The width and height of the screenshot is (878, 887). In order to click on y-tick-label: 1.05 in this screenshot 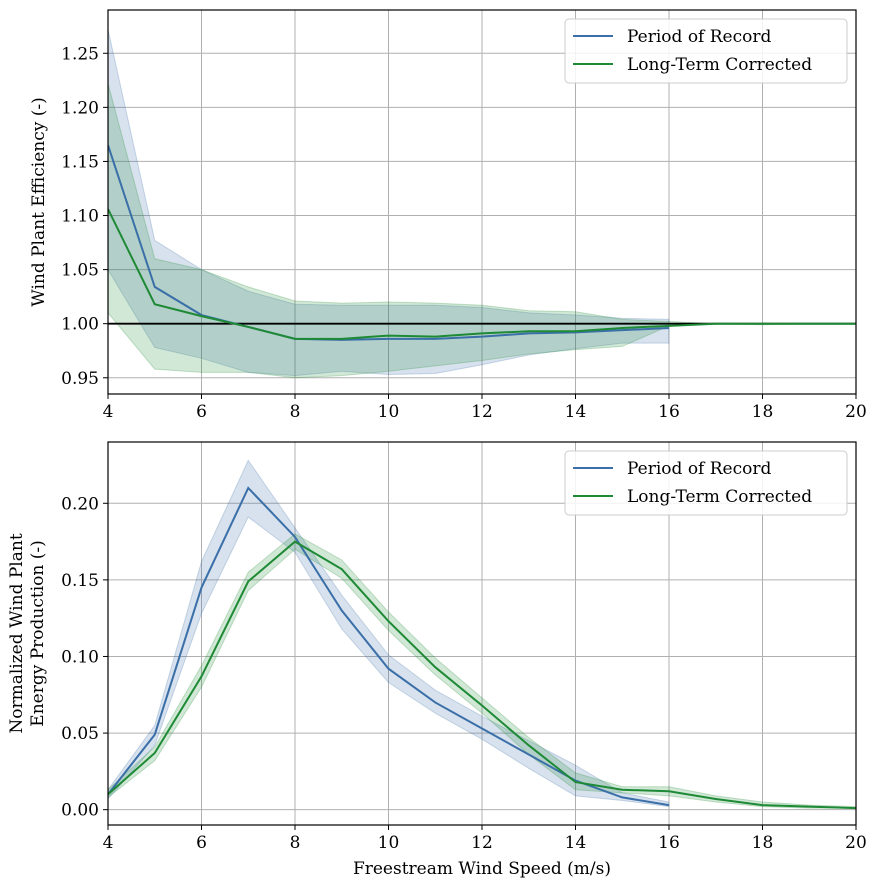, I will do `click(80, 271)`.